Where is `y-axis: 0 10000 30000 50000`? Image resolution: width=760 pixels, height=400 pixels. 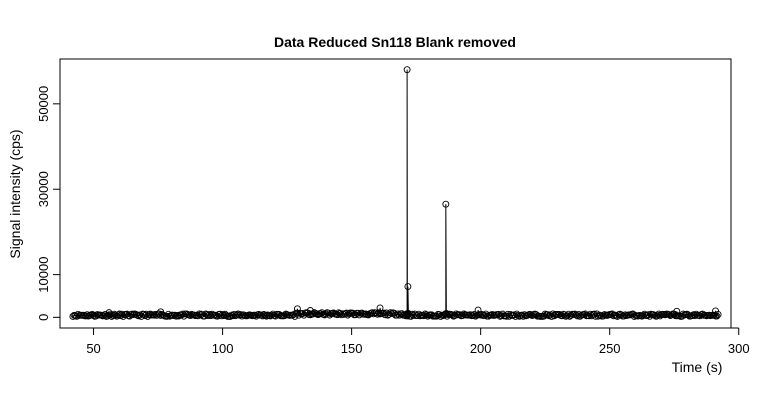 y-axis: 0 10000 30000 50000 is located at coordinates (48, 203).